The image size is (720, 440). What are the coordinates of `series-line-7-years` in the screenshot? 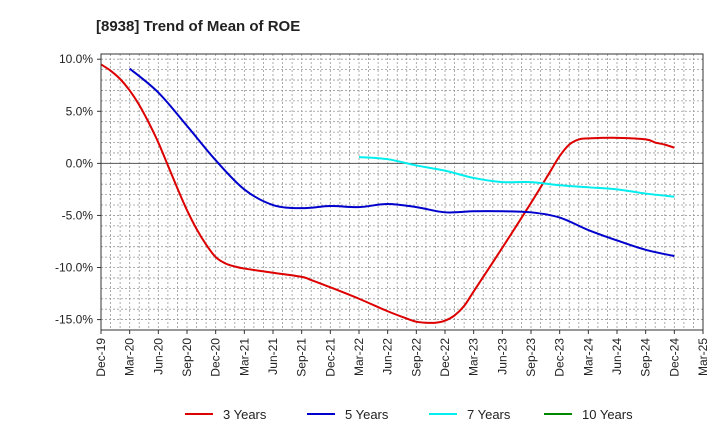 It's located at (516, 177).